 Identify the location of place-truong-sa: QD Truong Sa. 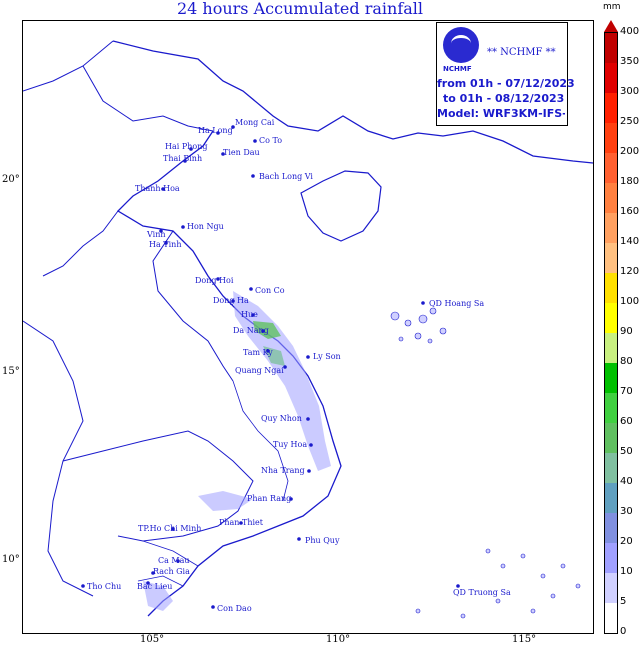
(482, 592).